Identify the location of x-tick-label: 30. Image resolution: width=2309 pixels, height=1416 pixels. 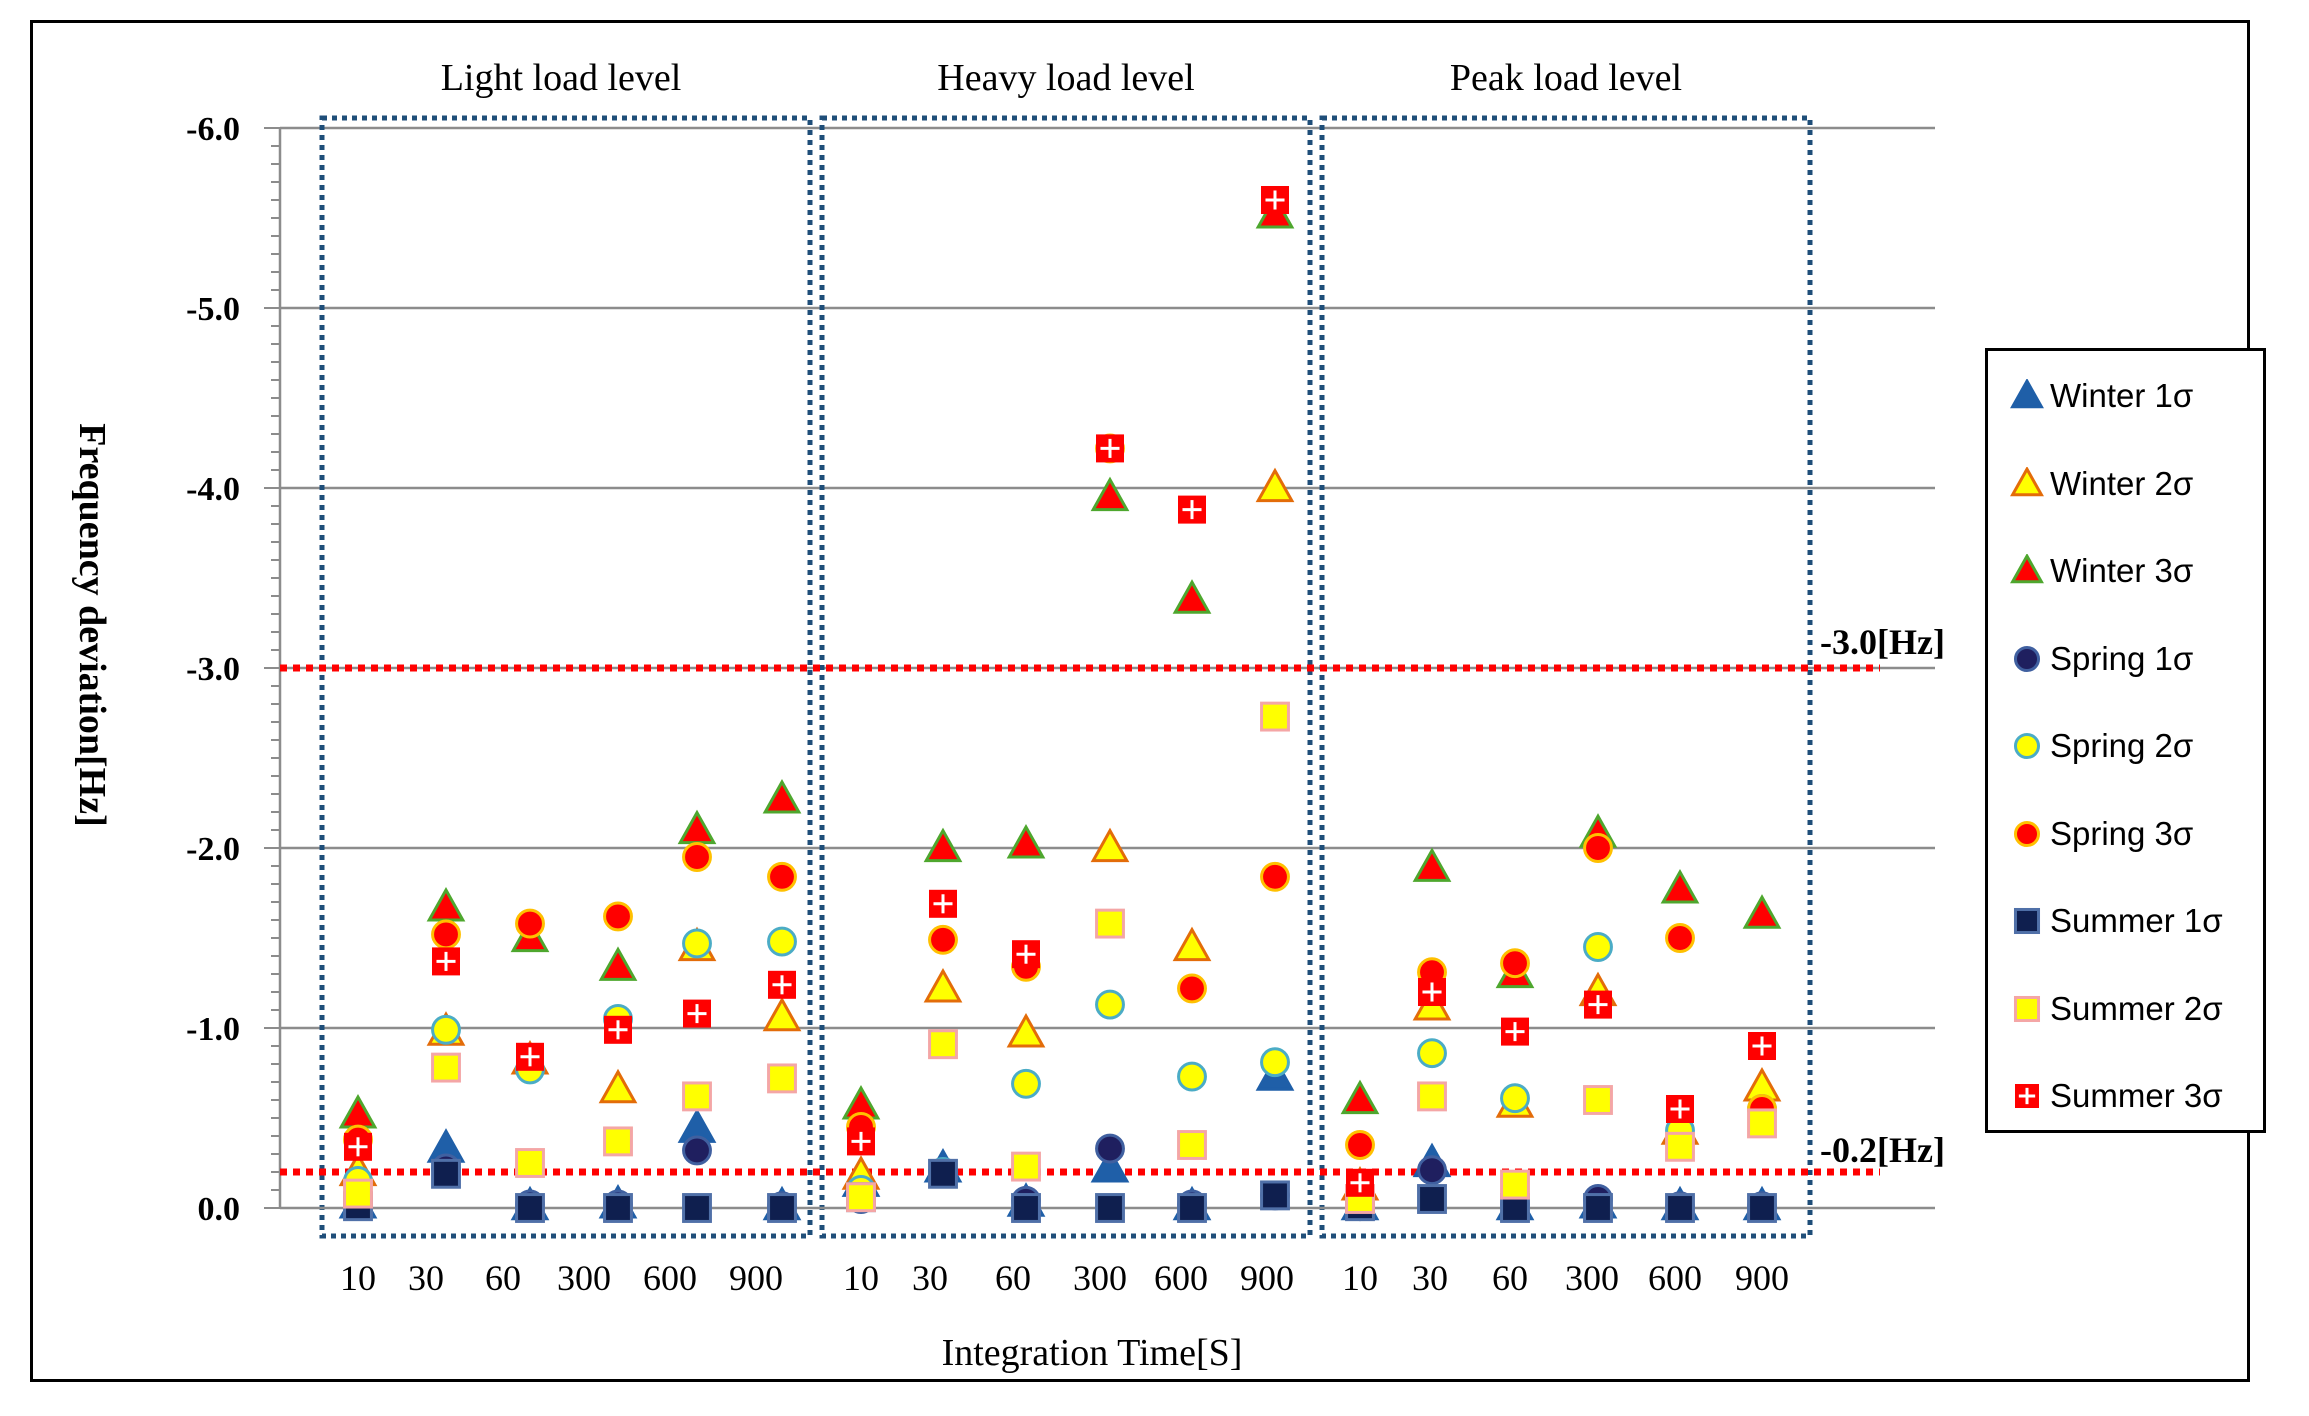
(1430, 1278).